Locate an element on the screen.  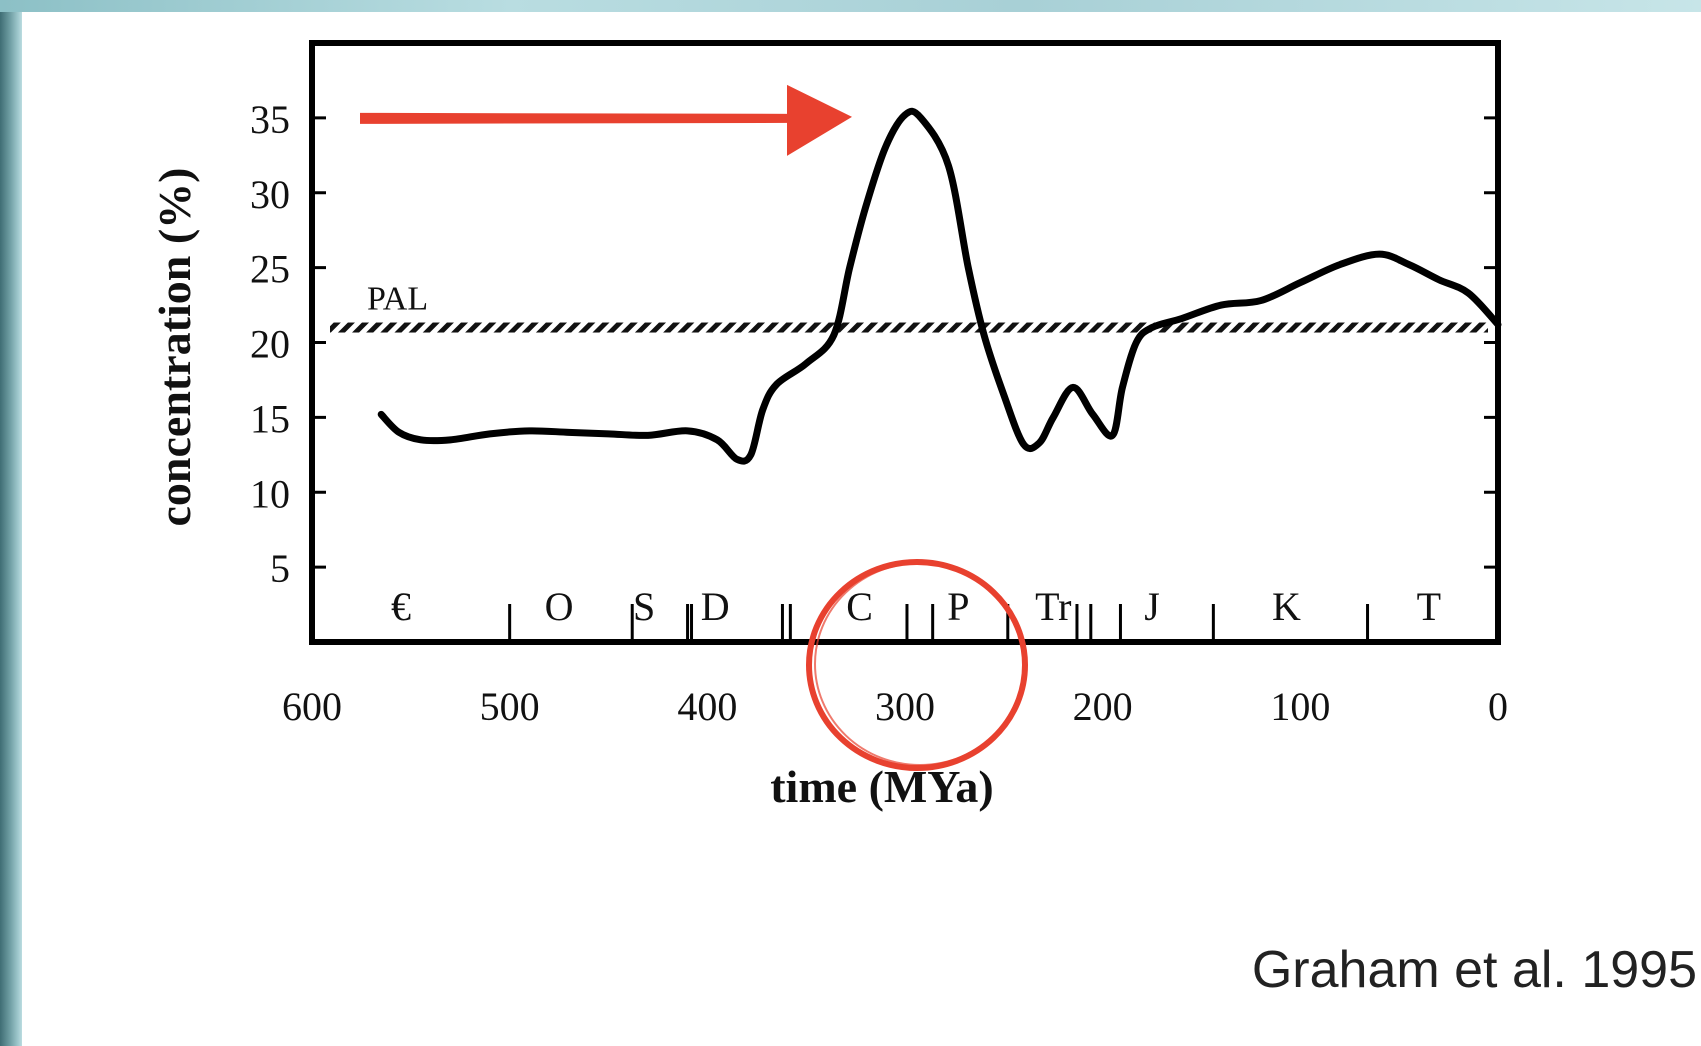
period-label: O is located at coordinates (559, 606).